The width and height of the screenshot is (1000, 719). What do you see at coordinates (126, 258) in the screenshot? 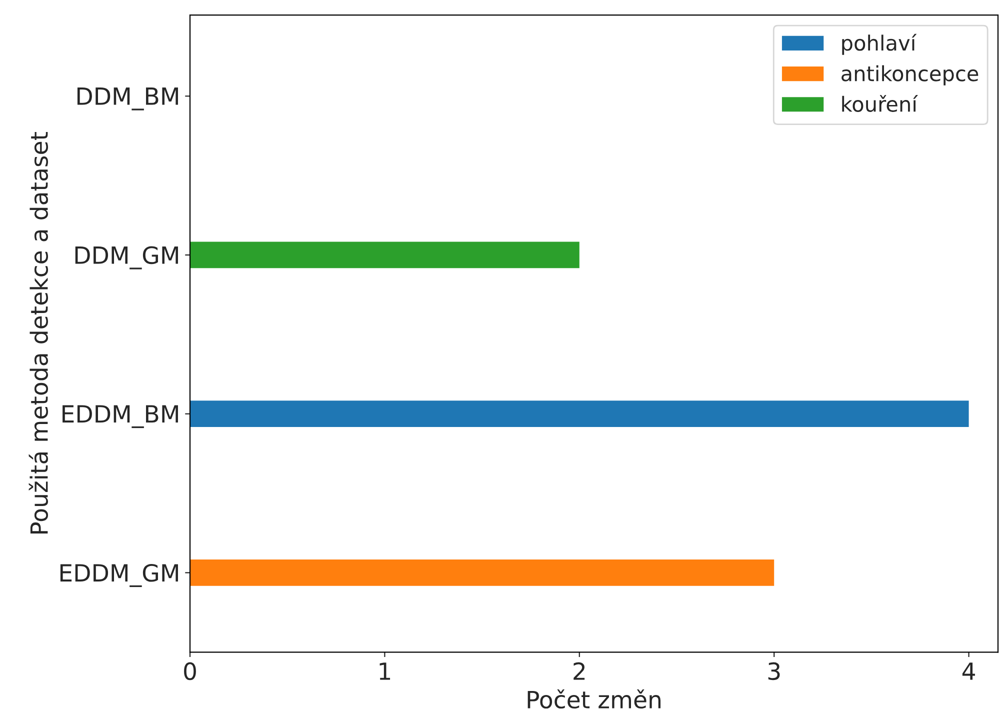
I see `y-tick-label: DDM_GM` at bounding box center [126, 258].